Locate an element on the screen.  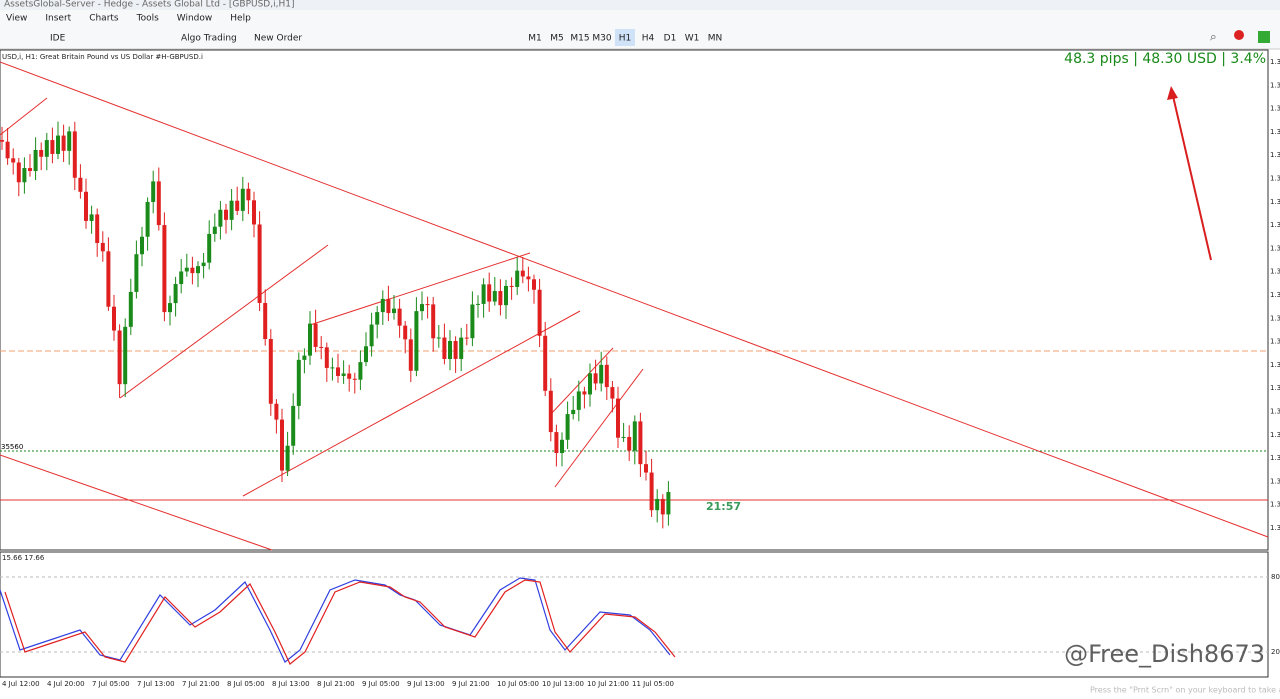
arrow is located at coordinates (1192, 178).